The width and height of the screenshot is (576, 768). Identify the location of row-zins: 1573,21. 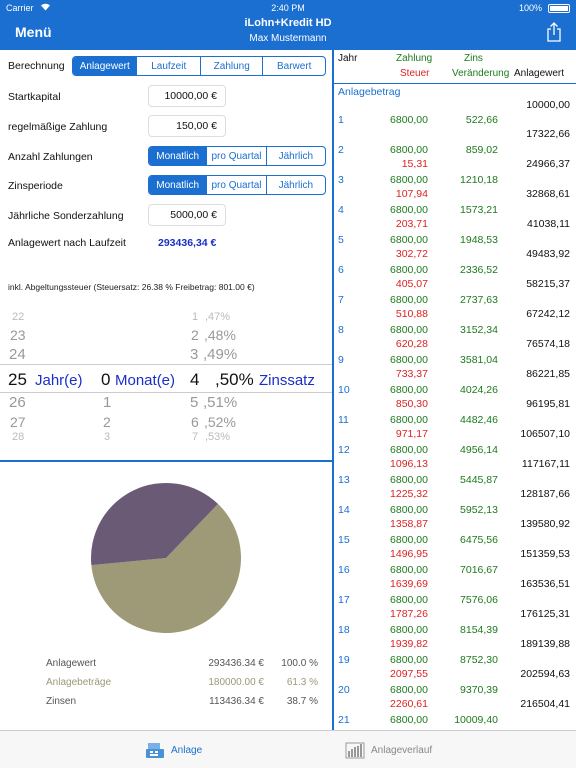
(479, 210).